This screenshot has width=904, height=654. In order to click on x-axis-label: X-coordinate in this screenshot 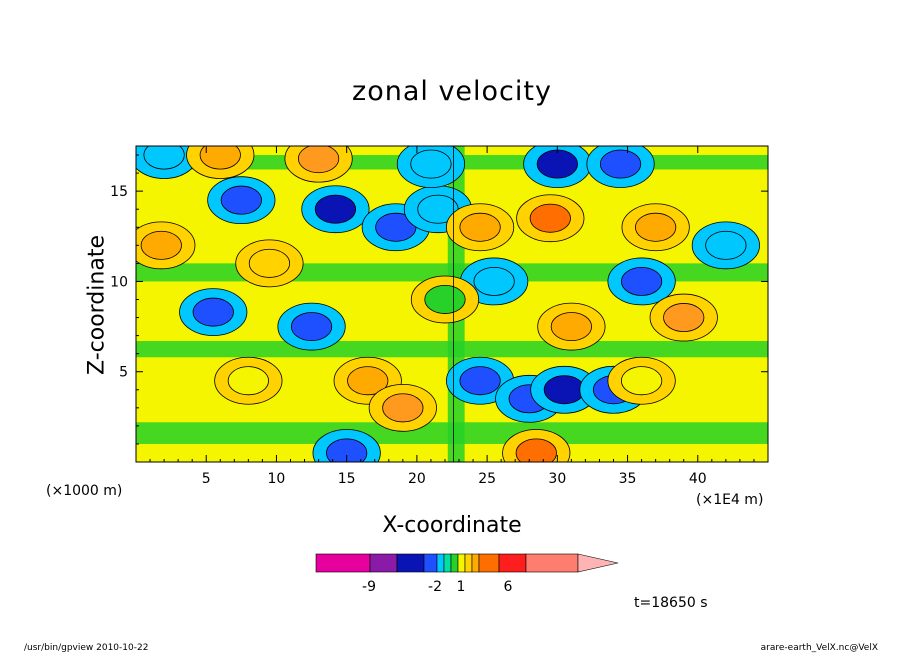, I will do `click(452, 525)`.